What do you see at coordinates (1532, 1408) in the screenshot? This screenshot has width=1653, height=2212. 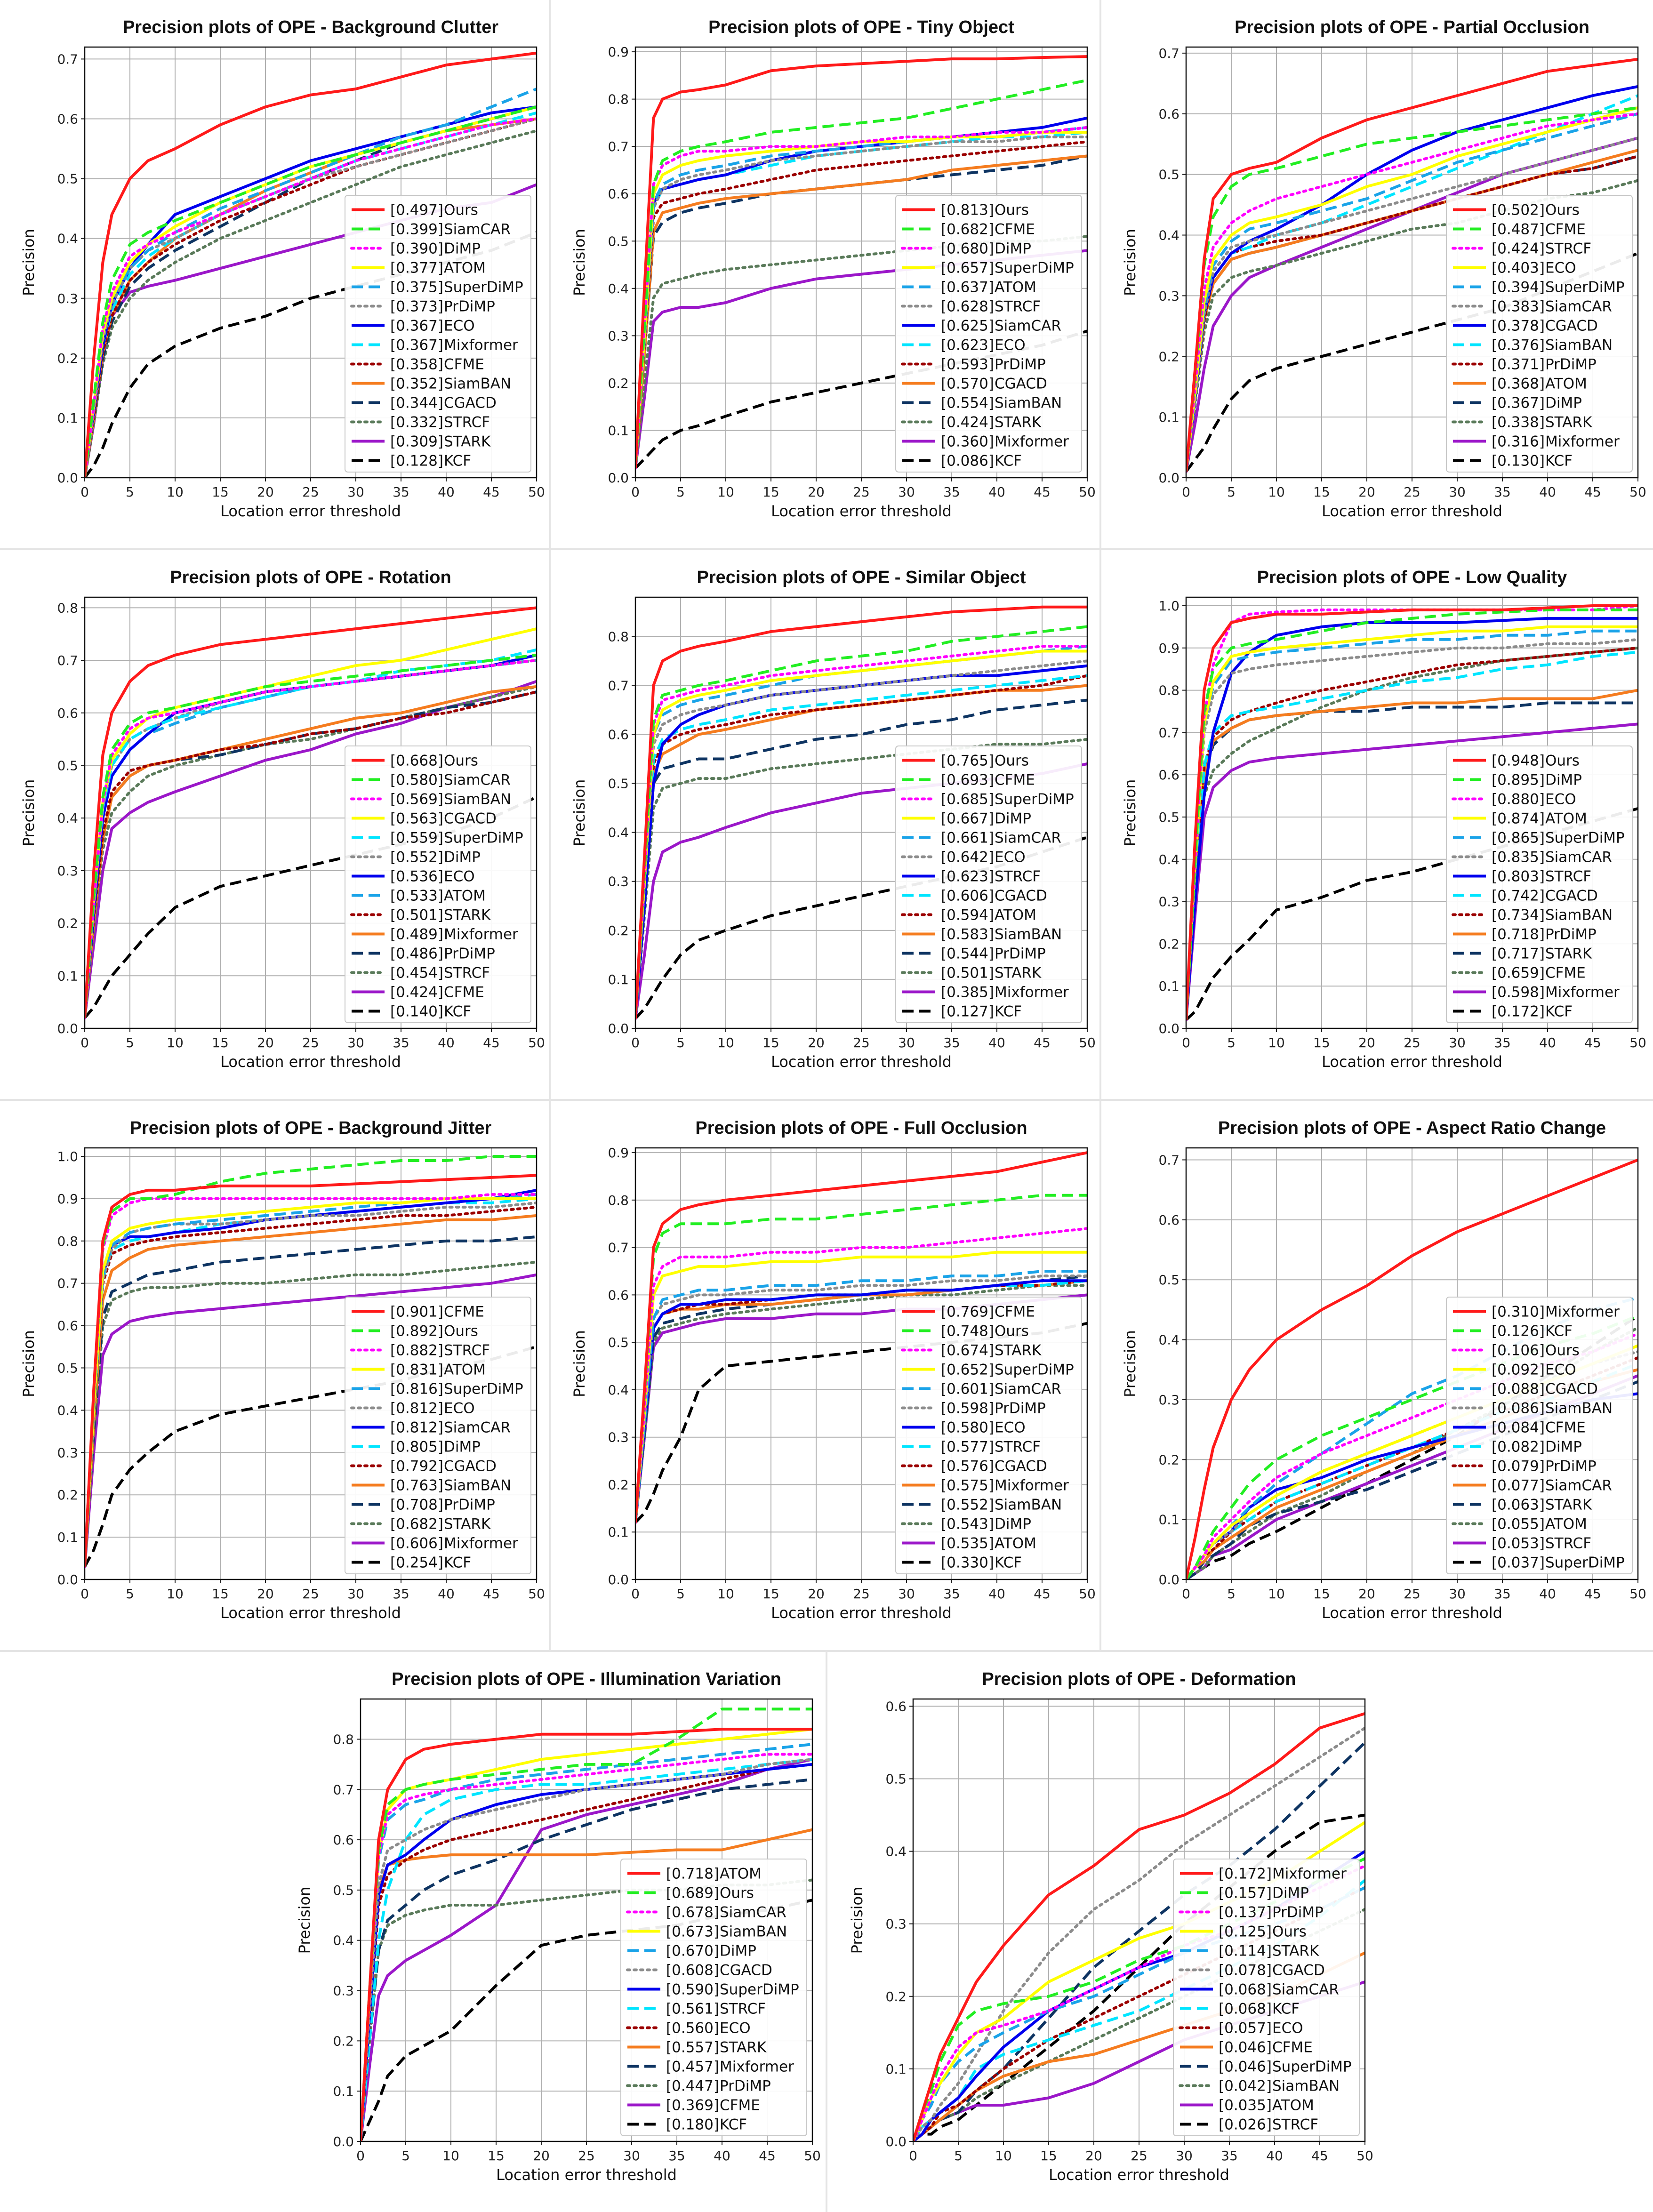 I see `legend-item-siamban: [0.086] SiamBAN` at bounding box center [1532, 1408].